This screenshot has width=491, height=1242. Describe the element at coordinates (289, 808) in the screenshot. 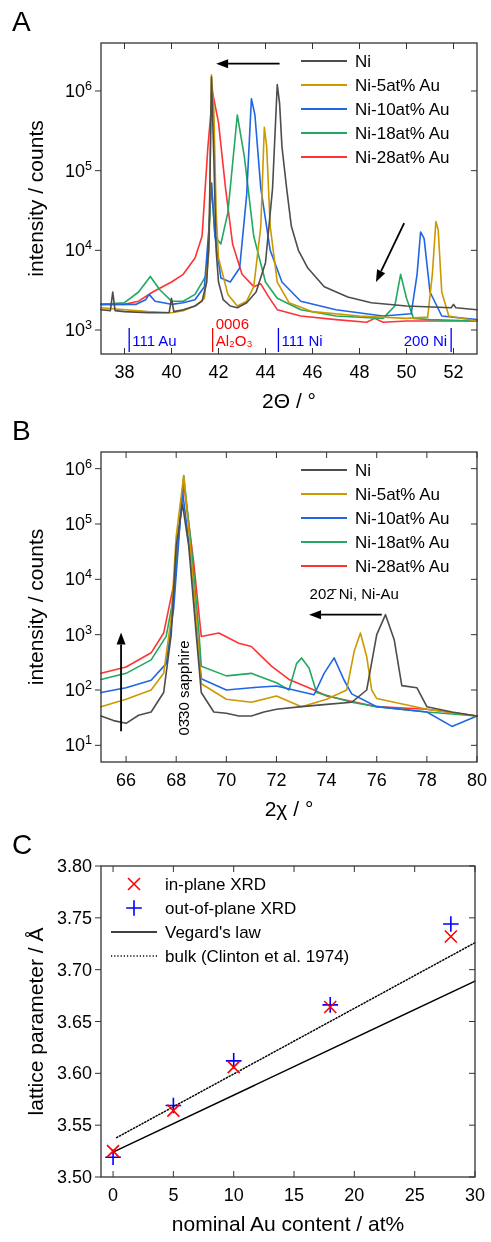

I see `x-axis-title: 2χ / °` at that location.